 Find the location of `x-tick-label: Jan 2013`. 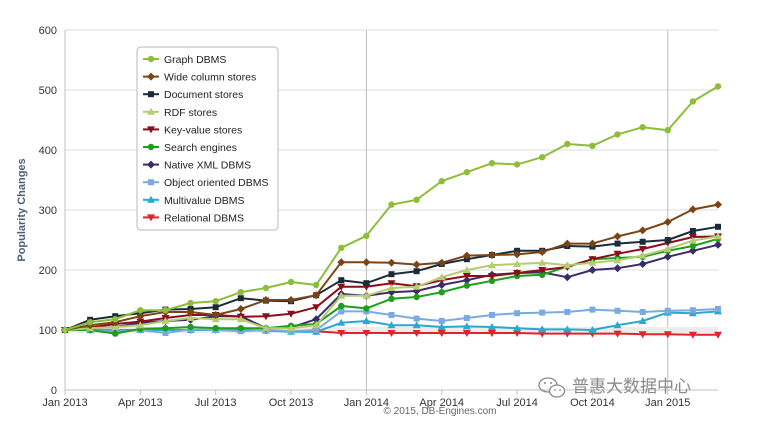

x-tick-label: Jan 2013 is located at coordinates (64, 403).